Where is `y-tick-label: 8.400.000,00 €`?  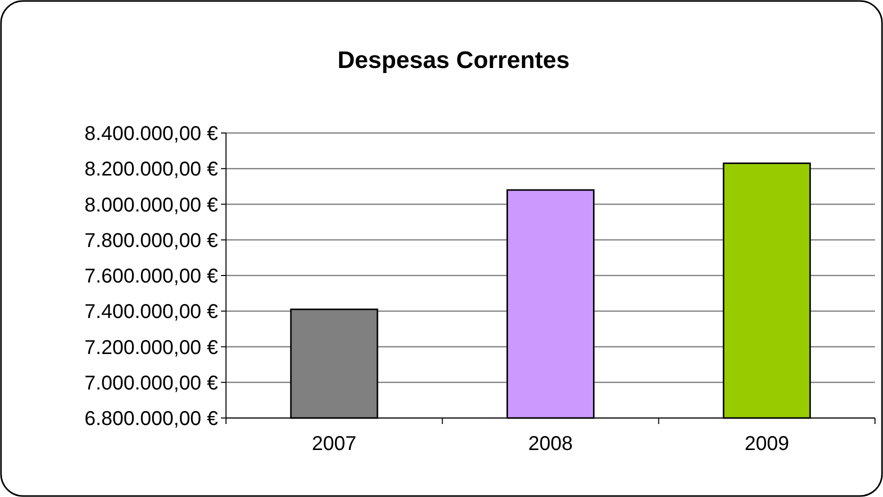 y-tick-label: 8.400.000,00 € is located at coordinates (151, 134).